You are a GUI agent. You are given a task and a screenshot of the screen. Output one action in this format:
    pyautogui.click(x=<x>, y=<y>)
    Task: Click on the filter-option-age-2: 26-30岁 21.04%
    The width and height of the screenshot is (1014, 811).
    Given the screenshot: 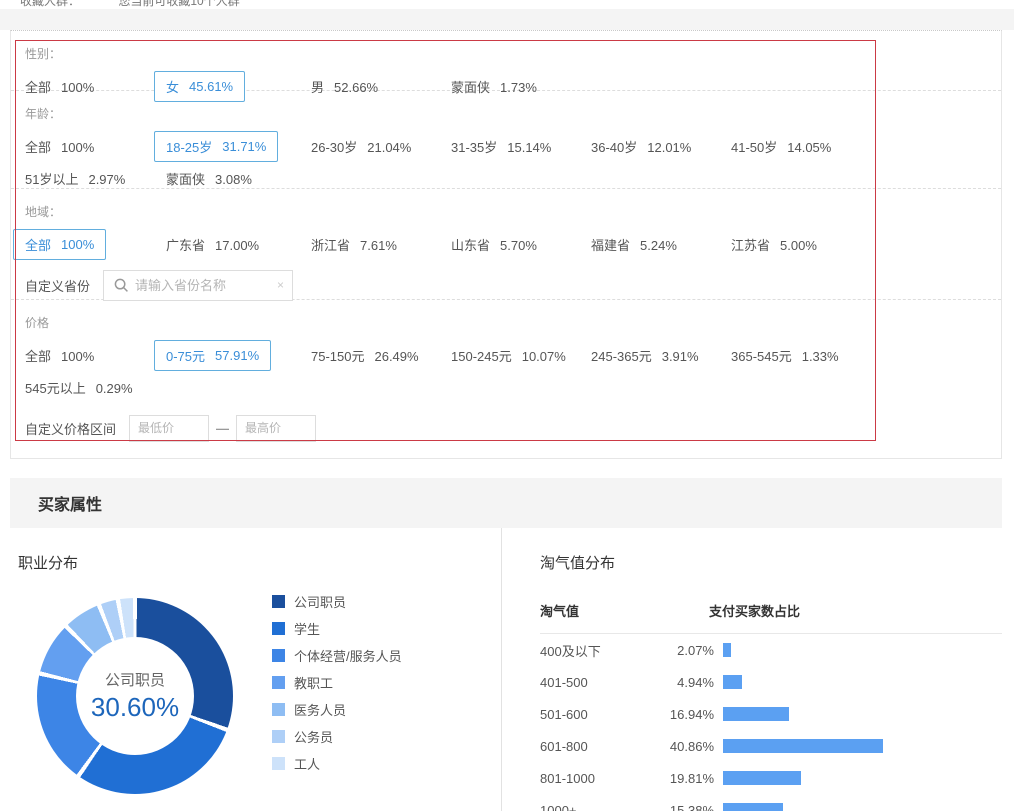 What is the action you would take?
    pyautogui.click(x=381, y=146)
    